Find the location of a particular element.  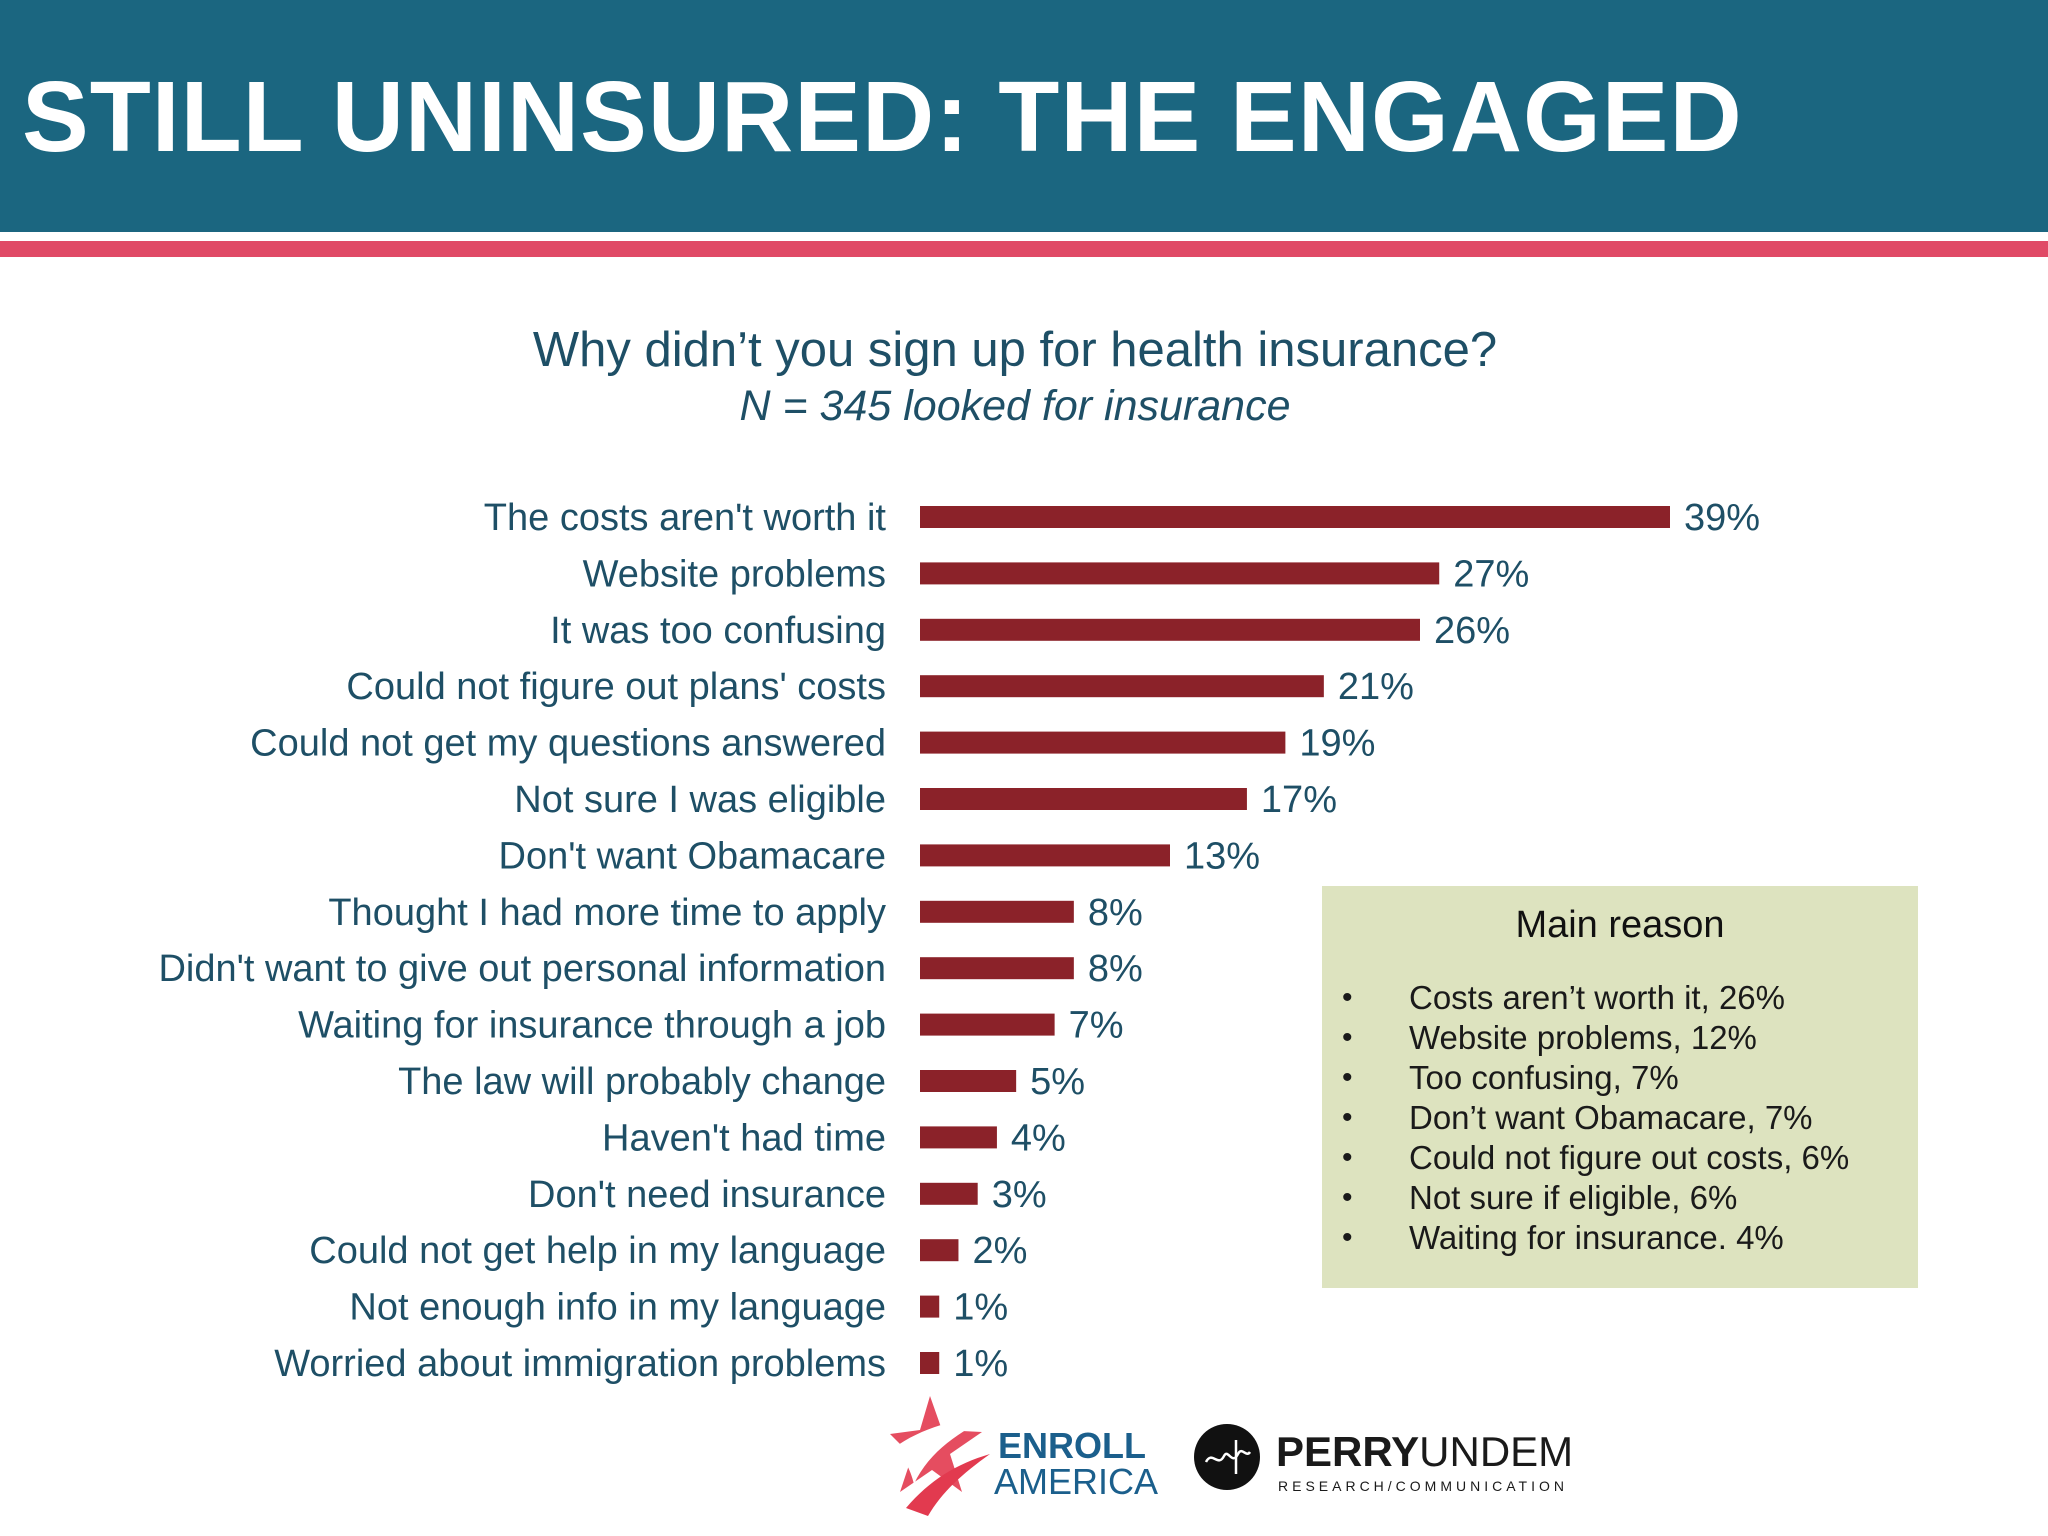

enroll-wordmark-line2: AMERICA is located at coordinates (1076, 1481).